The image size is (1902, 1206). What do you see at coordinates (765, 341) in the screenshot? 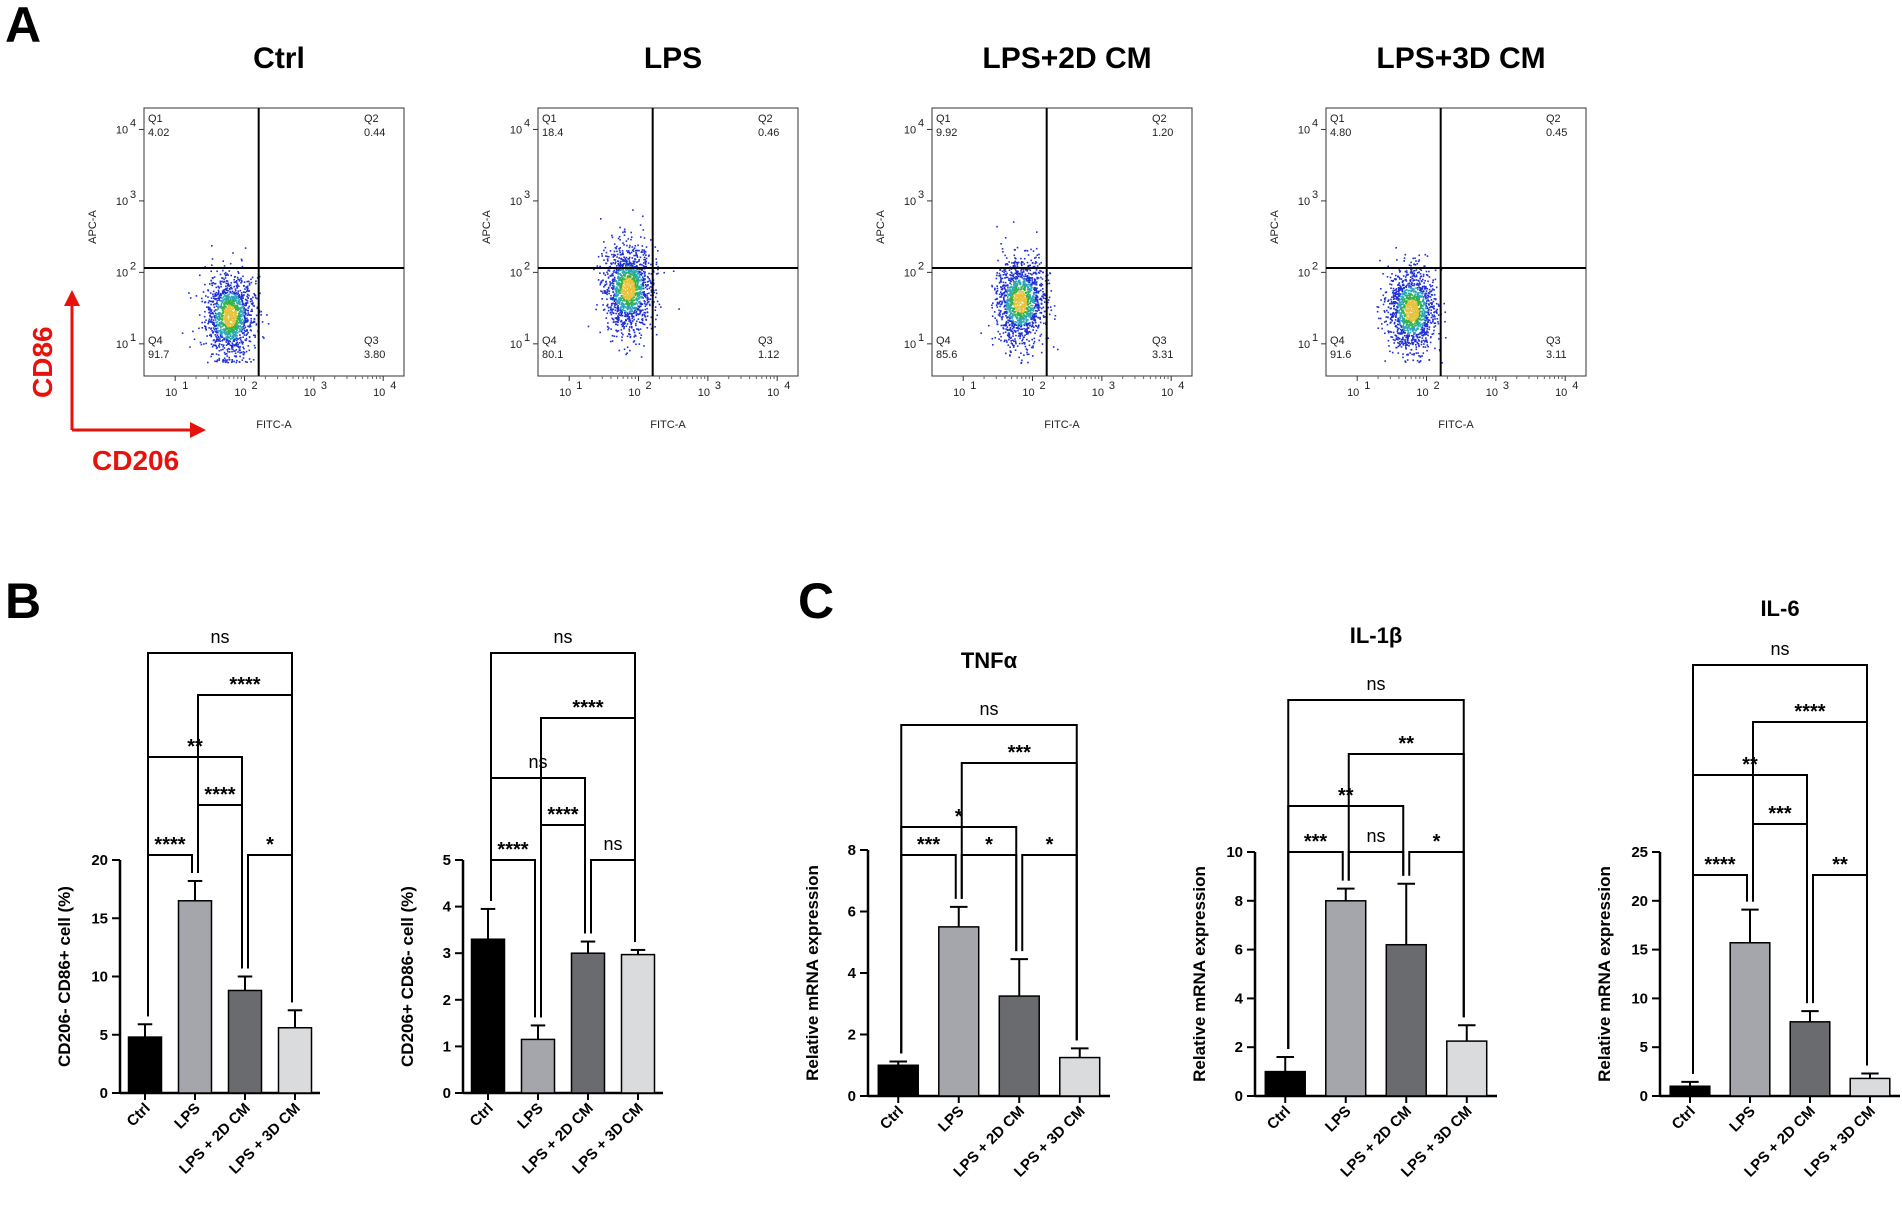
I see `quadrant-name: Q3` at bounding box center [765, 341].